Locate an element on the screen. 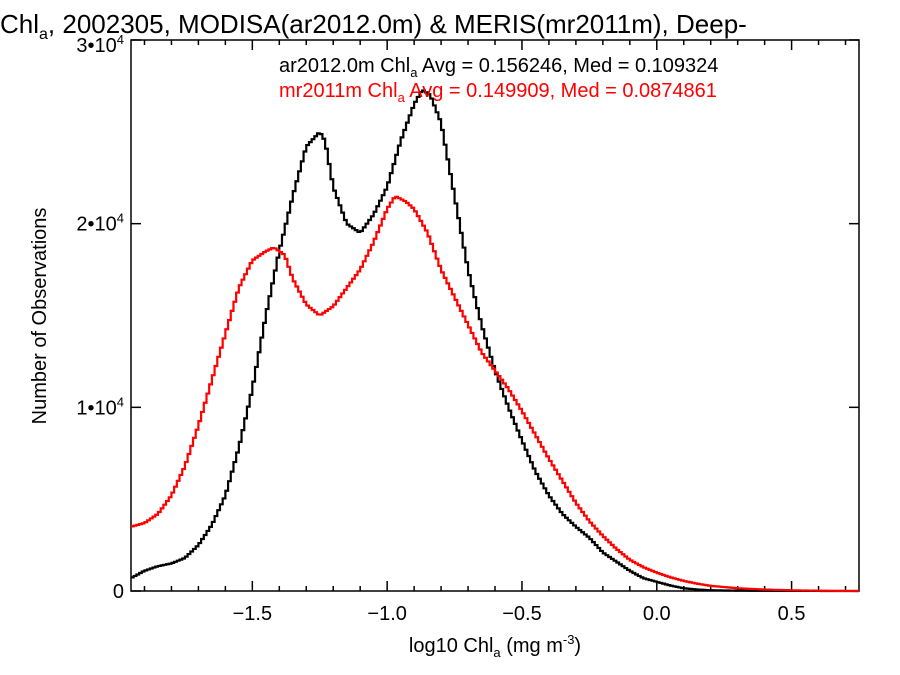 Image resolution: width=900 pixels, height=675 pixels. y-tick-label-base: 2•10 is located at coordinates (96, 225).